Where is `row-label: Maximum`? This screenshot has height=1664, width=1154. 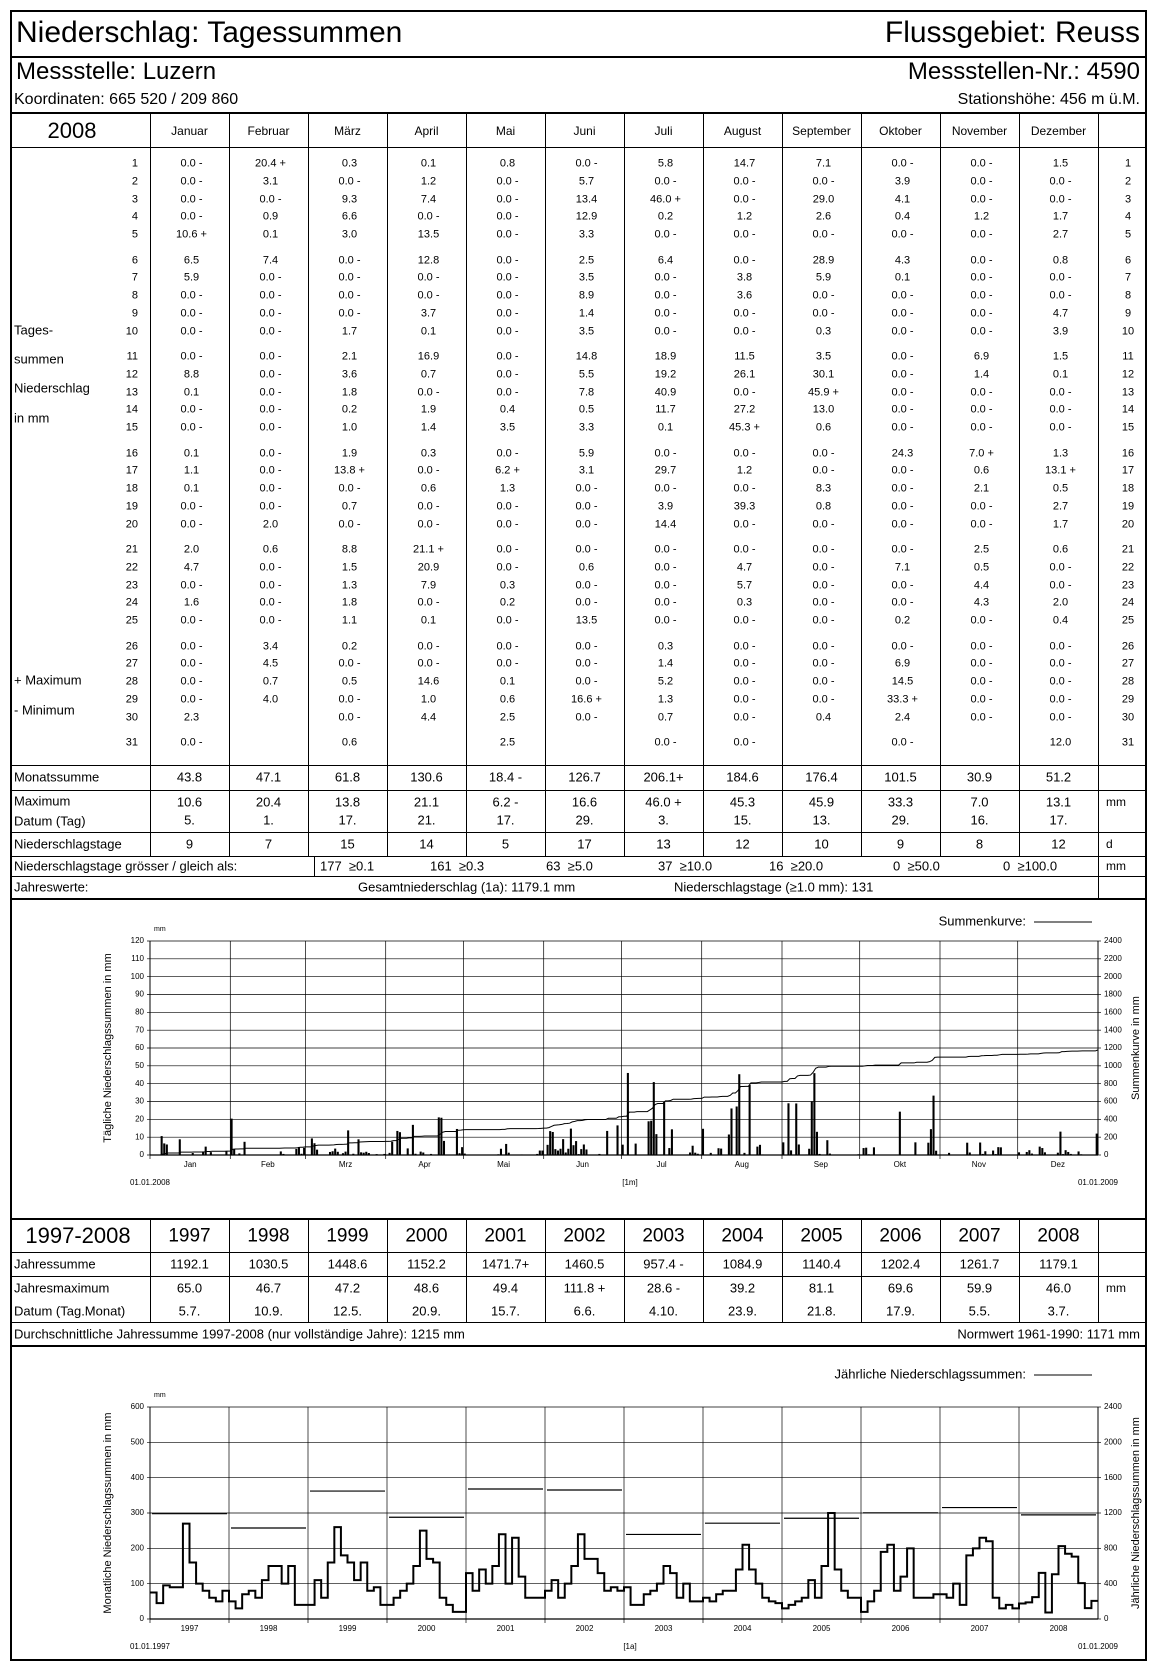
row-label: Maximum is located at coordinates (42, 801).